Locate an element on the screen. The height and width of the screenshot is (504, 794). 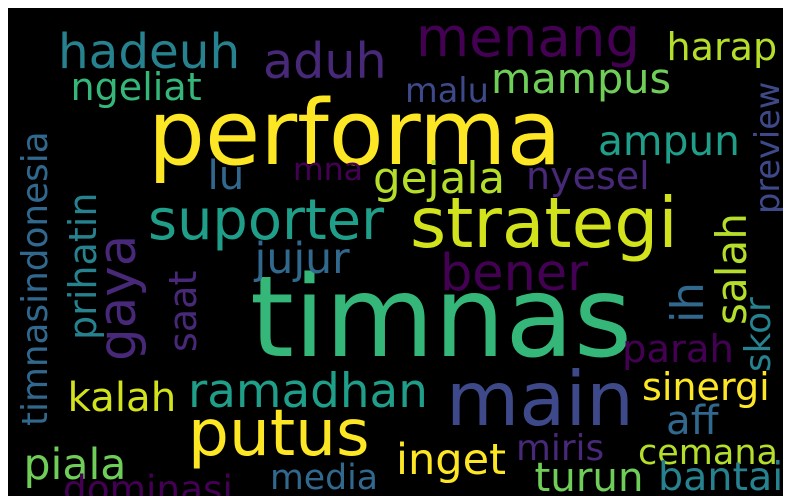
word-main: main is located at coordinates (540, 398).